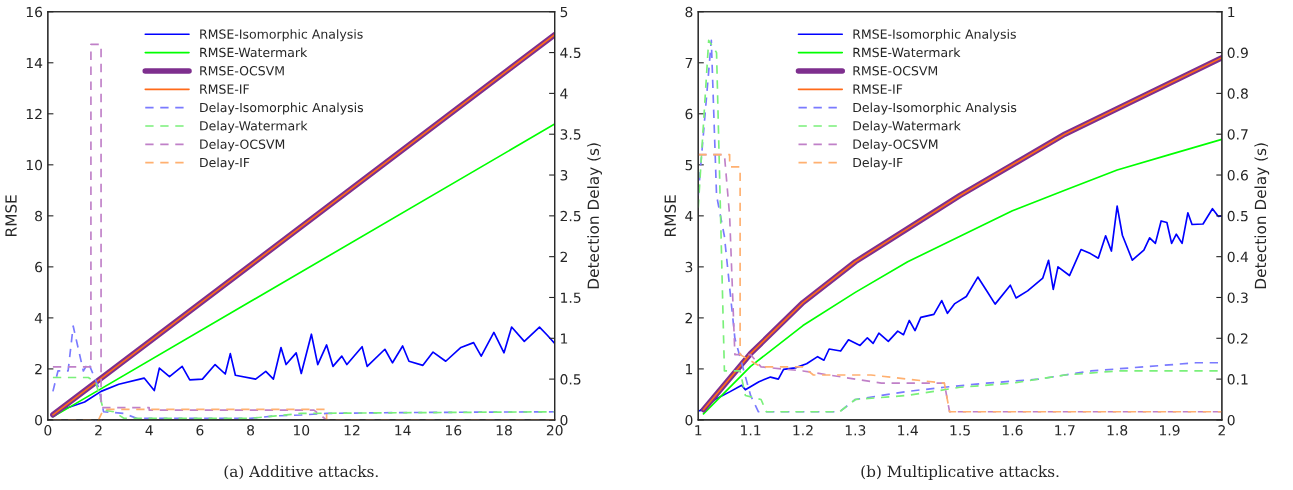 The width and height of the screenshot is (1293, 490). What do you see at coordinates (1237, 93) in the screenshot?
I see `y2-tick-label: 0.8` at bounding box center [1237, 93].